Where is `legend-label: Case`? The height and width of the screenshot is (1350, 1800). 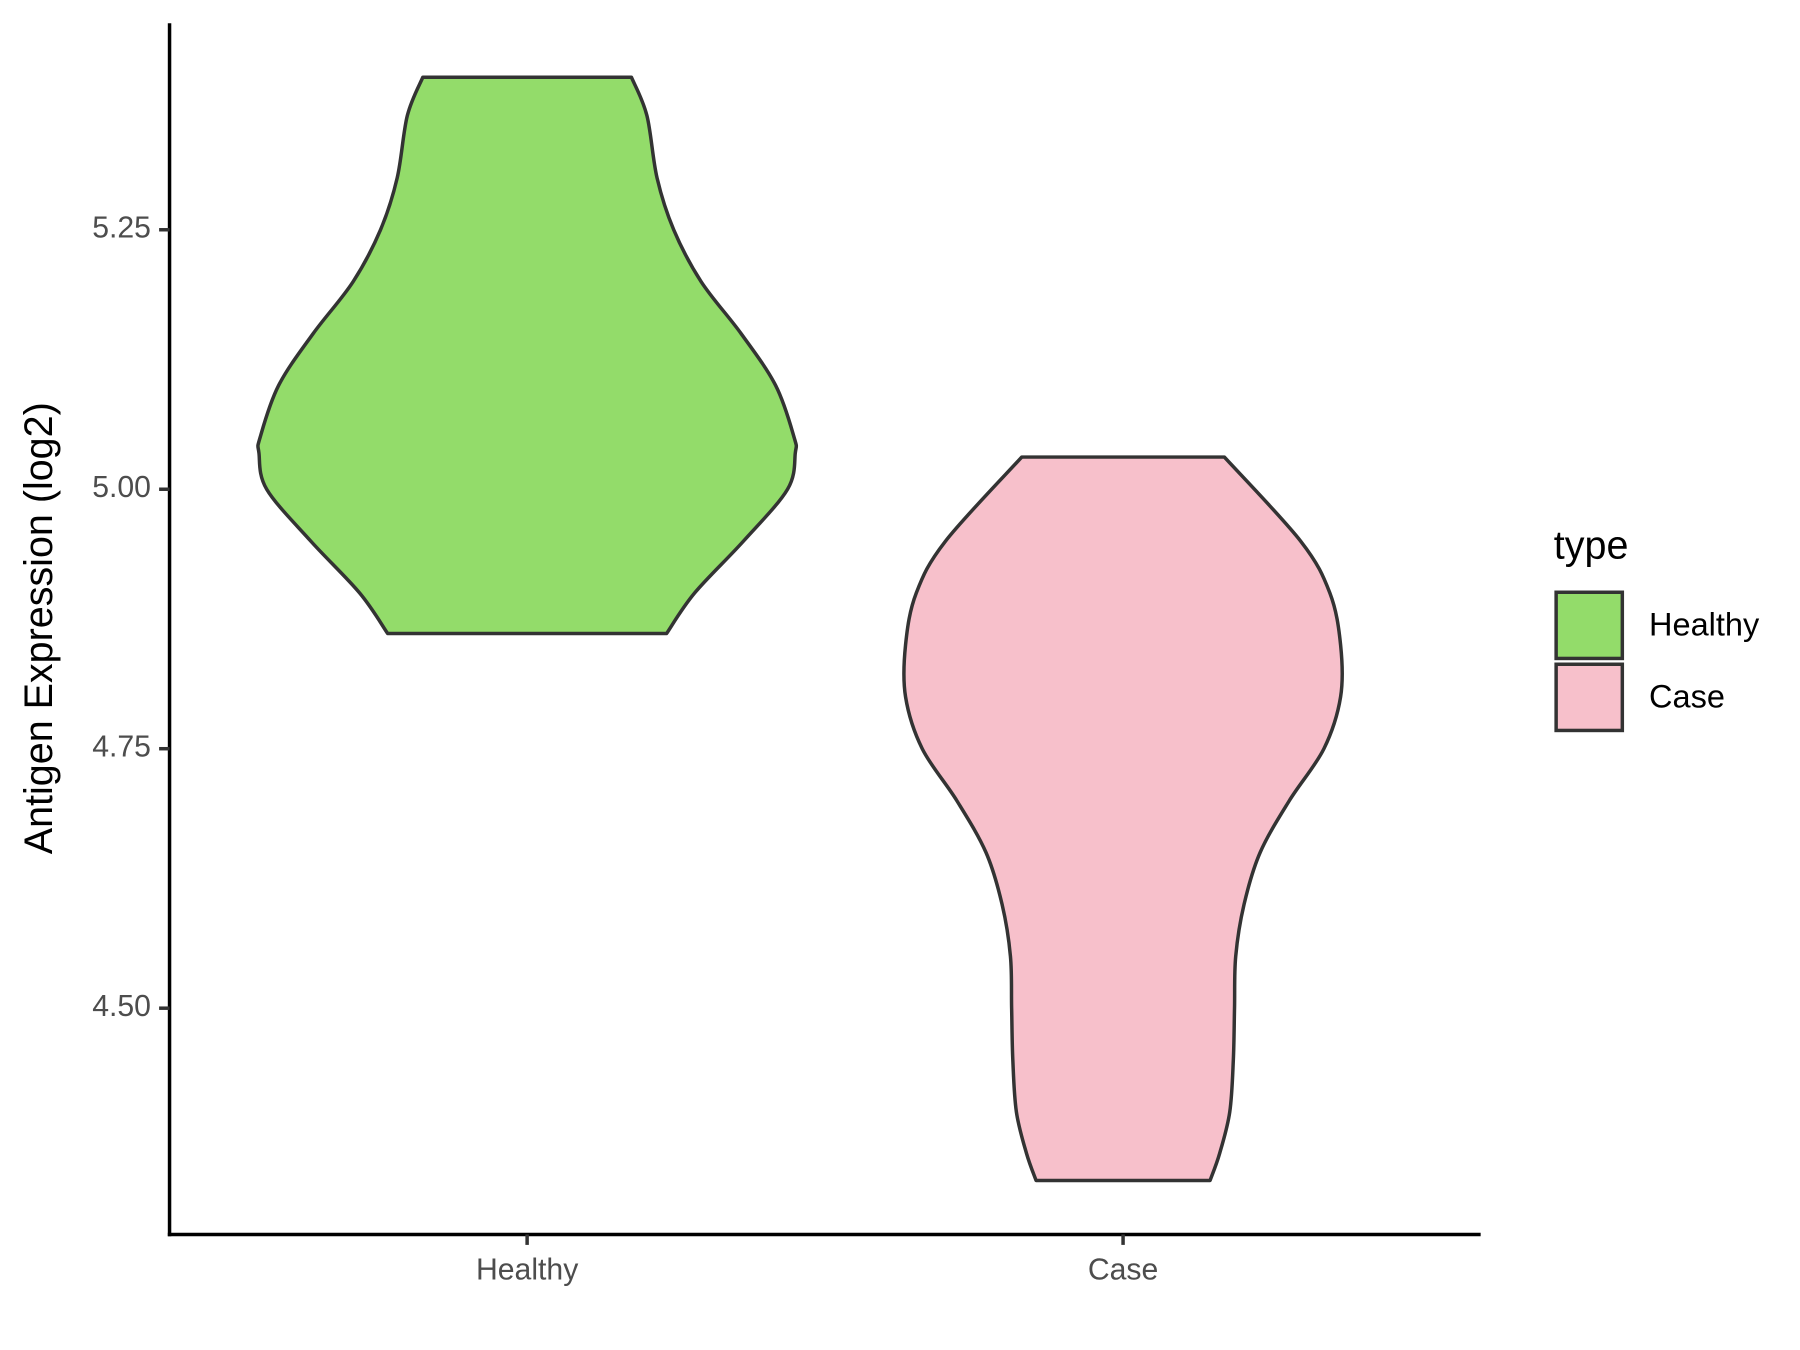
legend-label: Case is located at coordinates (1687, 697).